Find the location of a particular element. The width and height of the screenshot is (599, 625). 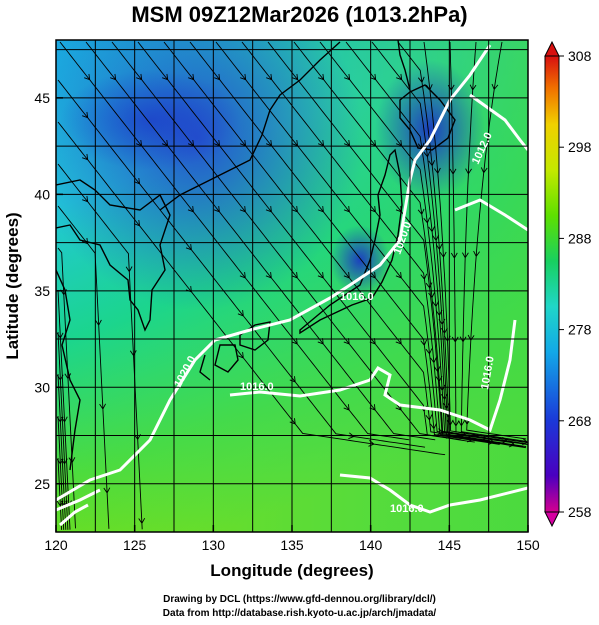

map-title: MSM 09Z12Mar2026 (1013.2hPa) is located at coordinates (299, 14).